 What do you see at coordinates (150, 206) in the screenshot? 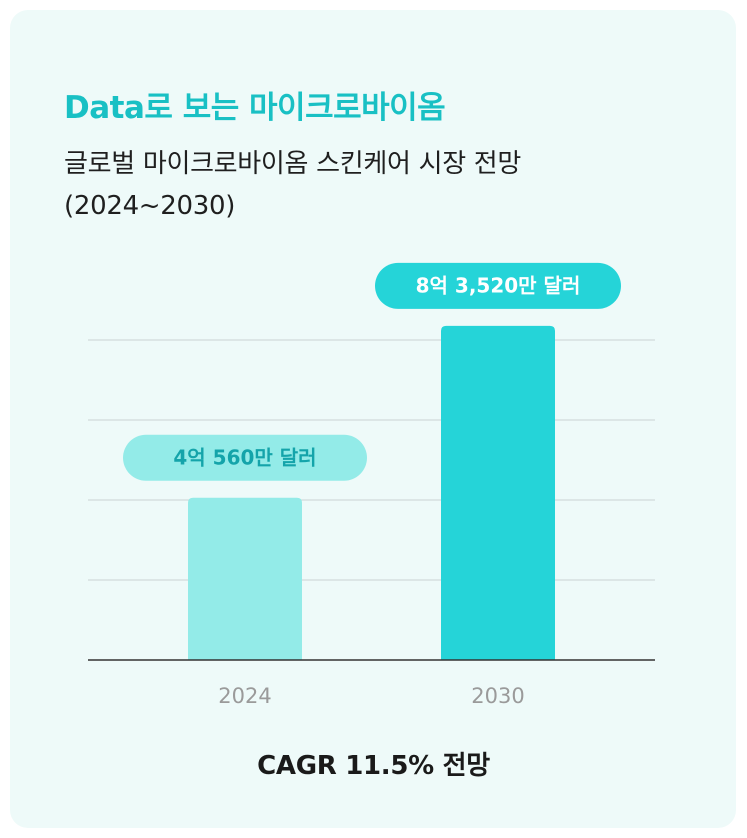
I see `chart-subtitle-line2: (2024~2030)` at bounding box center [150, 206].